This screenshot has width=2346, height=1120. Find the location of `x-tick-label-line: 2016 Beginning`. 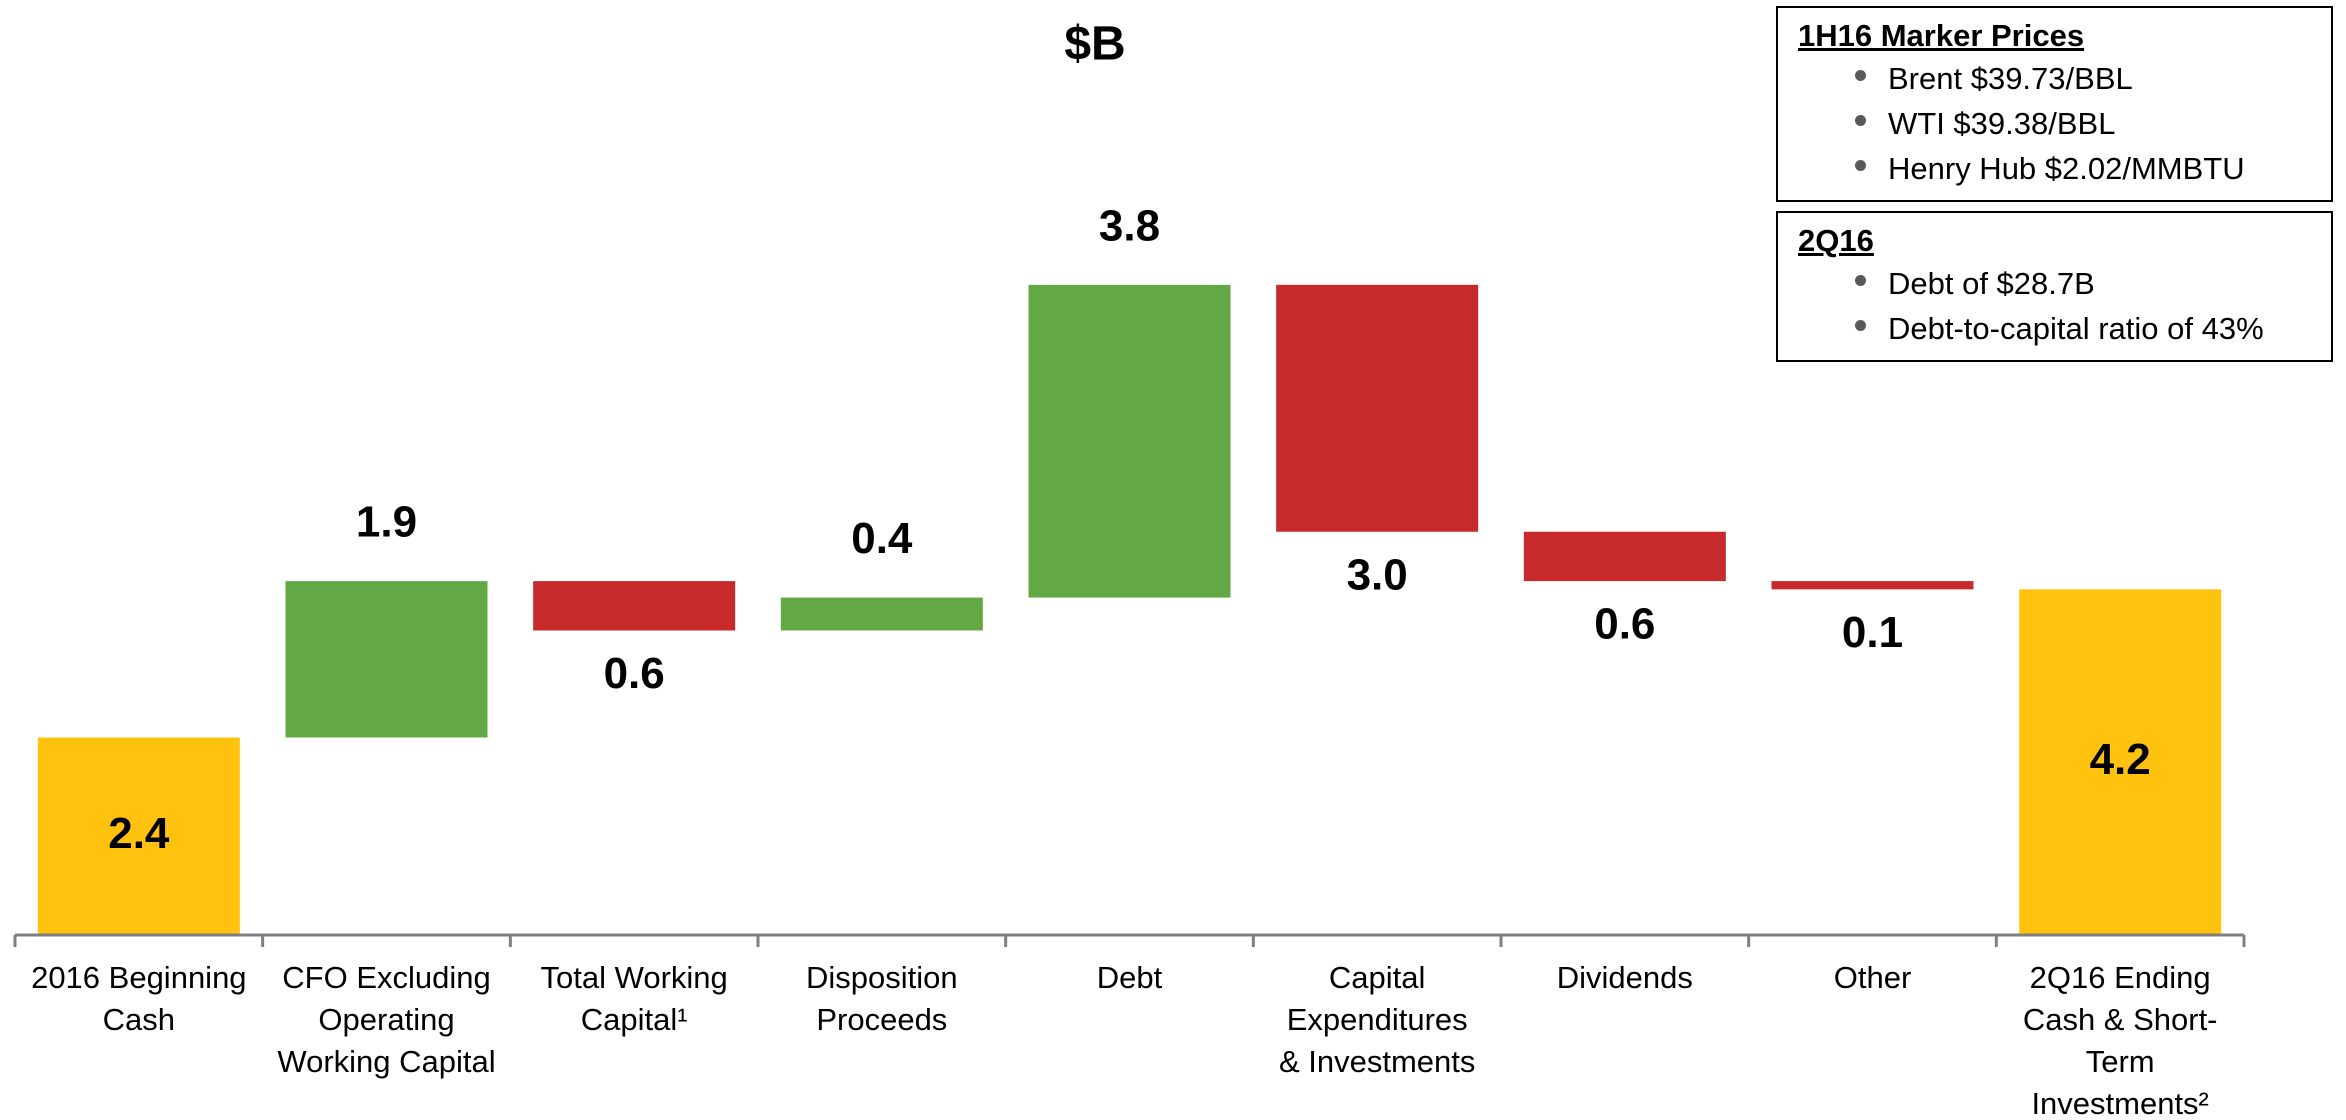

x-tick-label-line: 2016 Beginning is located at coordinates (138, 977).